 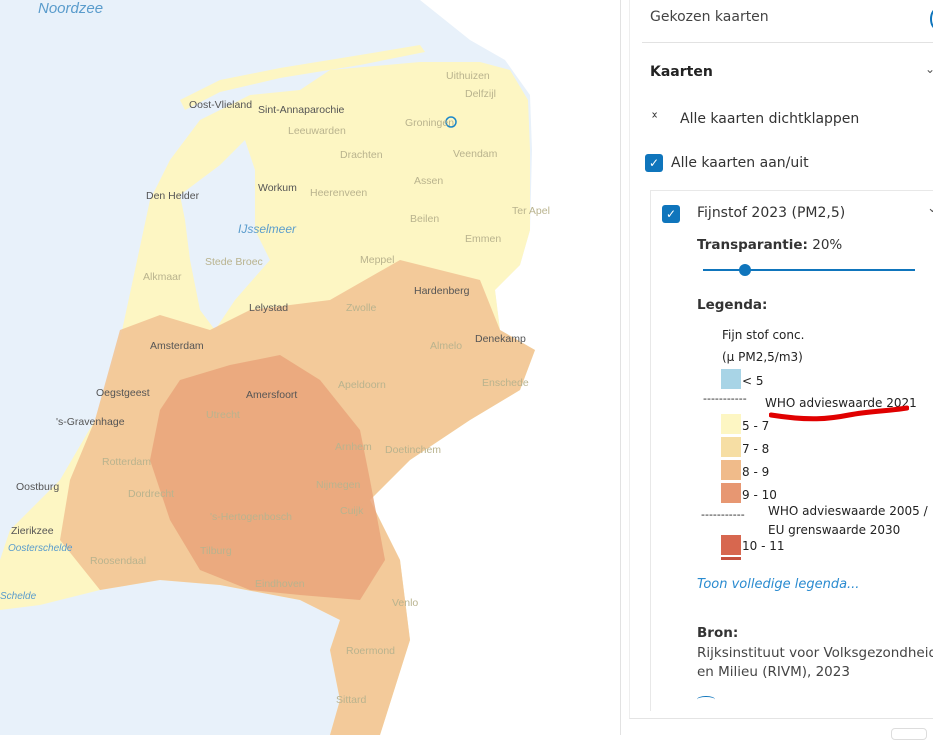 What do you see at coordinates (771, 213) in the screenshot?
I see `layer-title: Fijnstof 2023 (PM2,5)` at bounding box center [771, 213].